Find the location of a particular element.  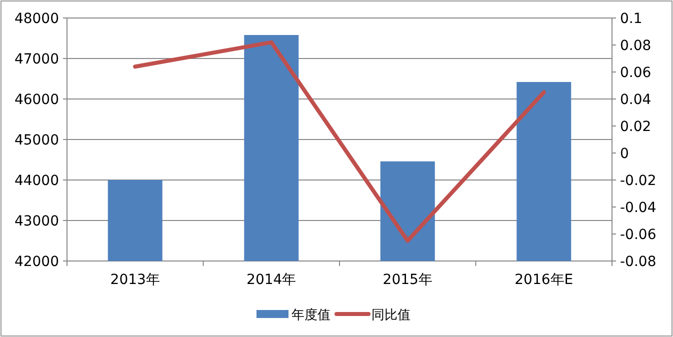

y-tick-label: 47000 is located at coordinates (36, 60).